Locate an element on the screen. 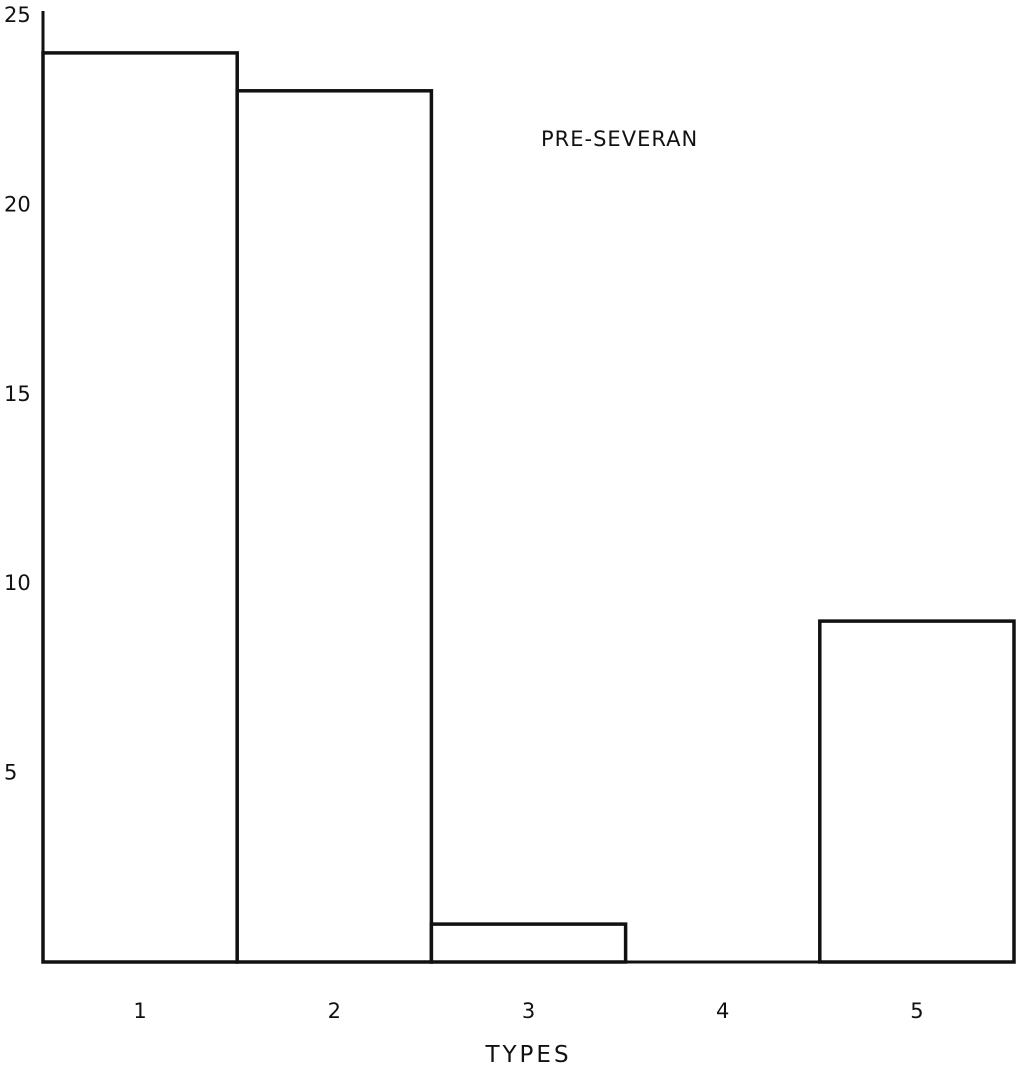 This screenshot has width=1016, height=1077. x-tick-label: 3 is located at coordinates (528, 1011).